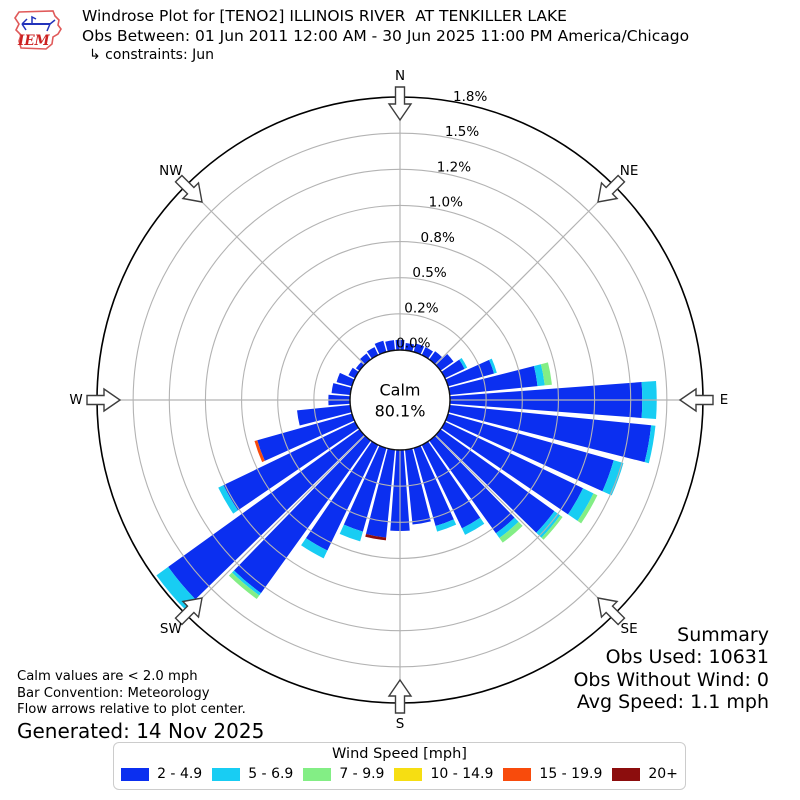 Image resolution: width=800 pixels, height=800 pixels. Describe the element at coordinates (463, 363) in the screenshot. I see `windrose-bar-60deg` at that location.